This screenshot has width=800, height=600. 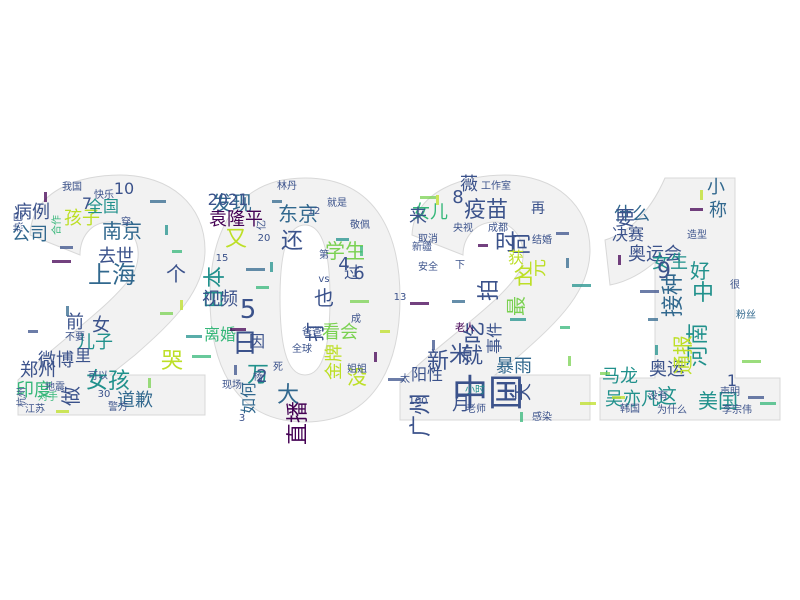 What do you see at coordinates (357, 377) in the screenshot?
I see `cloud-word: 没` at bounding box center [357, 377].